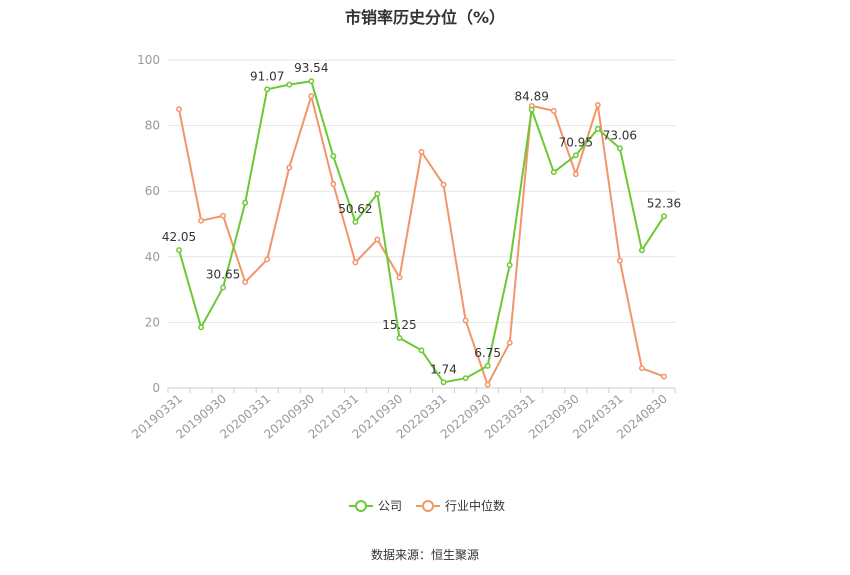 The height and width of the screenshot is (575, 850). Describe the element at coordinates (576, 142) in the screenshot. I see `data-label: 70.95` at that location.